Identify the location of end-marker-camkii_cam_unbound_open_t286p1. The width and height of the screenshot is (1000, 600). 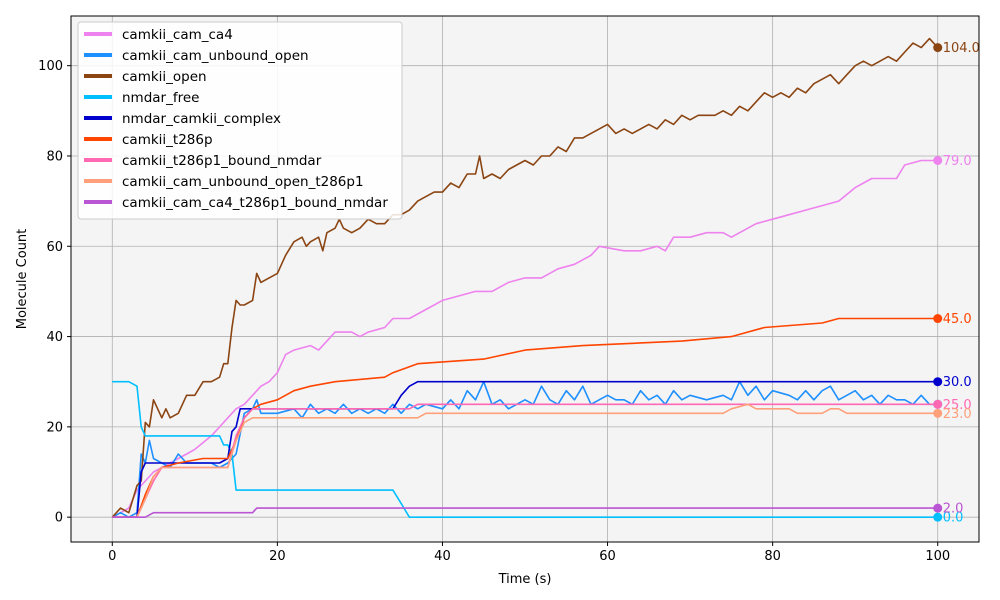
(938, 413).